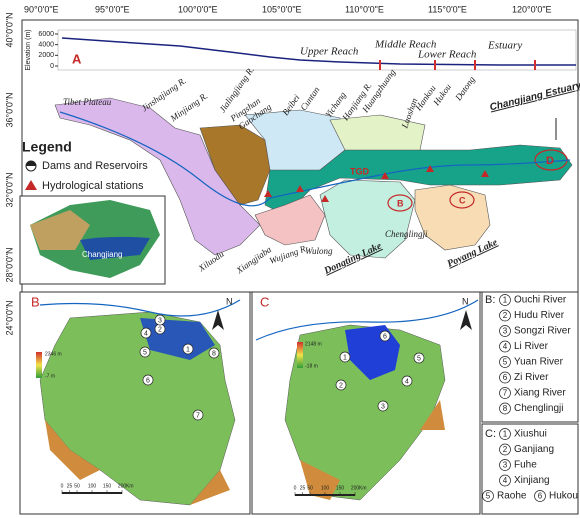 Image resolution: width=580 pixels, height=518 pixels. What do you see at coordinates (179, 367) in the screenshot?
I see `map-numbers: 1 2 3 4 5 6 7 8` at bounding box center [179, 367].